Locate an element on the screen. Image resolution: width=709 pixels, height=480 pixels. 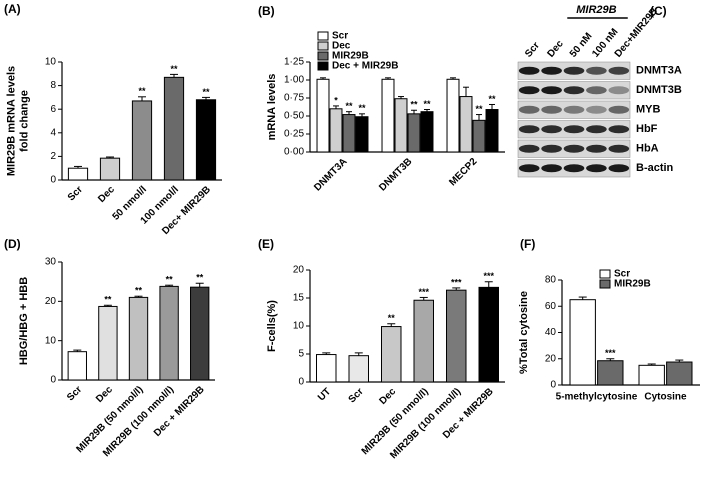
y-tick-label: 2 is located at coordinates (53, 156).